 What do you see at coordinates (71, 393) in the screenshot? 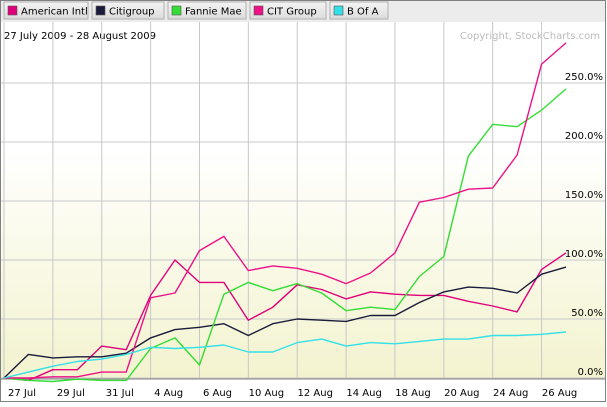
I see `x-tick-label: 29 Jul` at bounding box center [71, 393].